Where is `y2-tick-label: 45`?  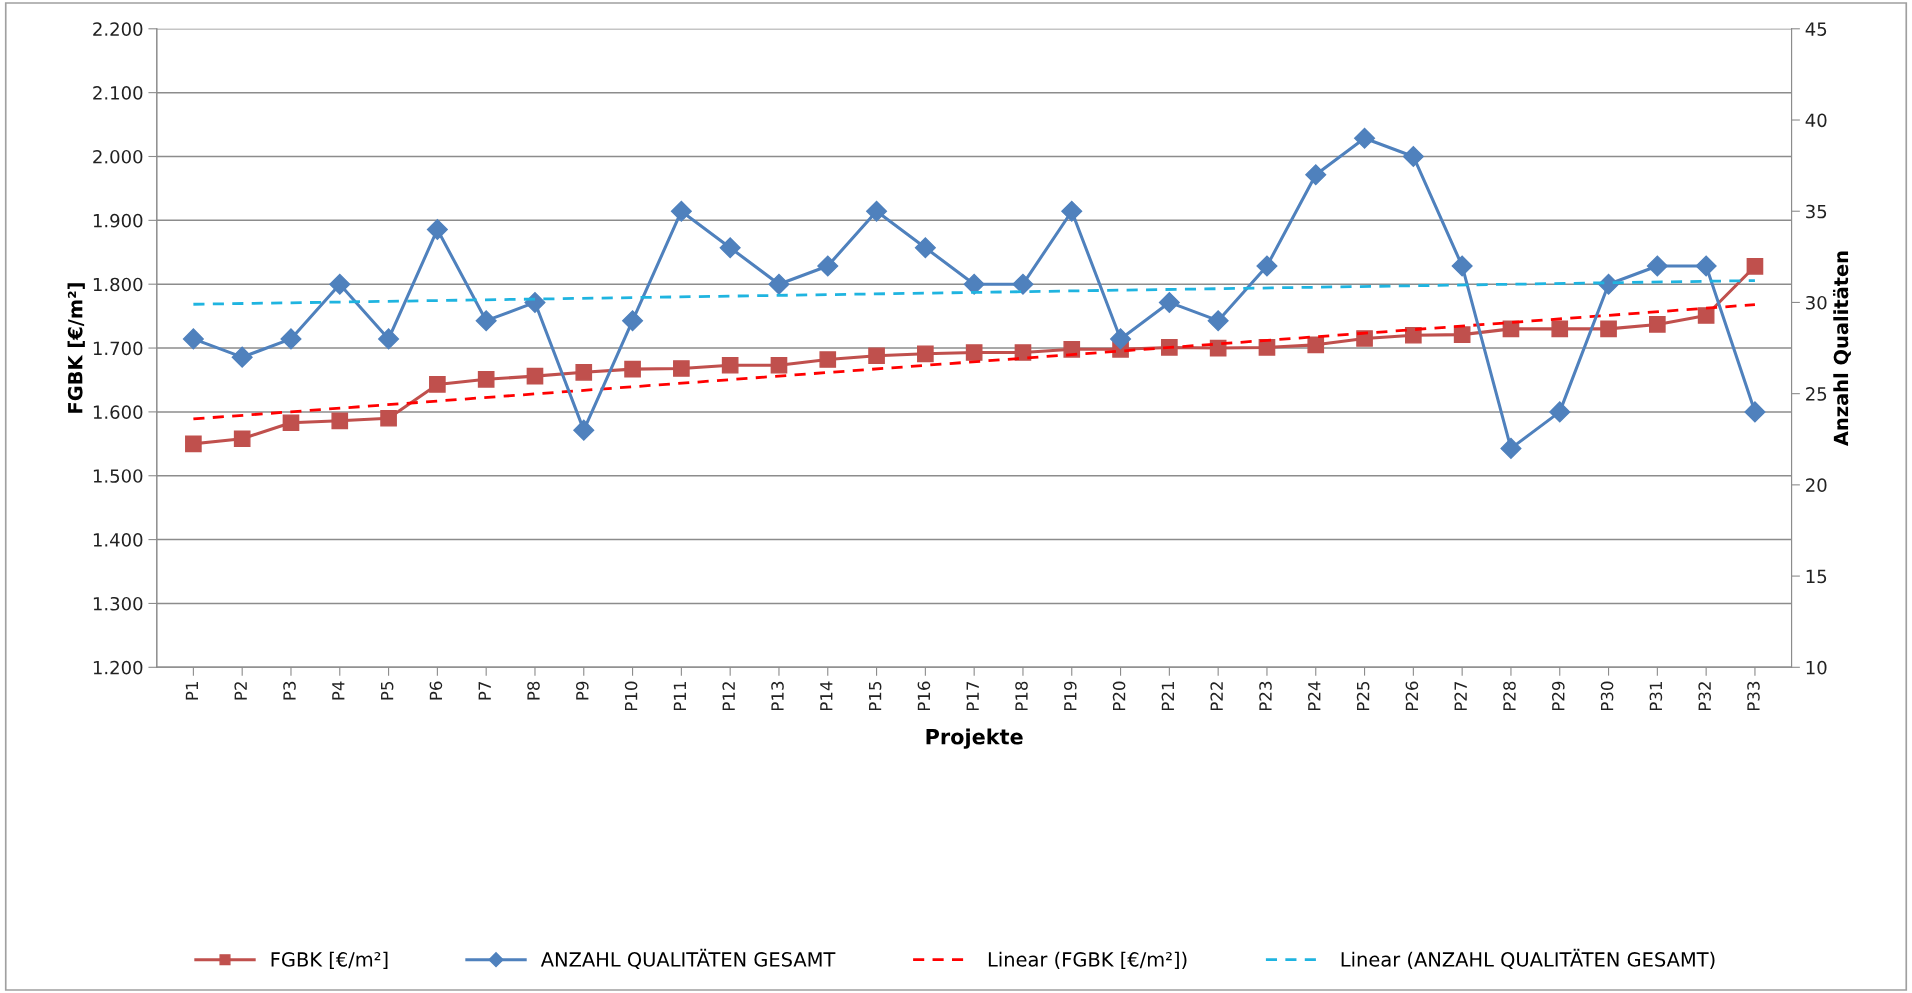 y2-tick-label: 45 is located at coordinates (1816, 29).